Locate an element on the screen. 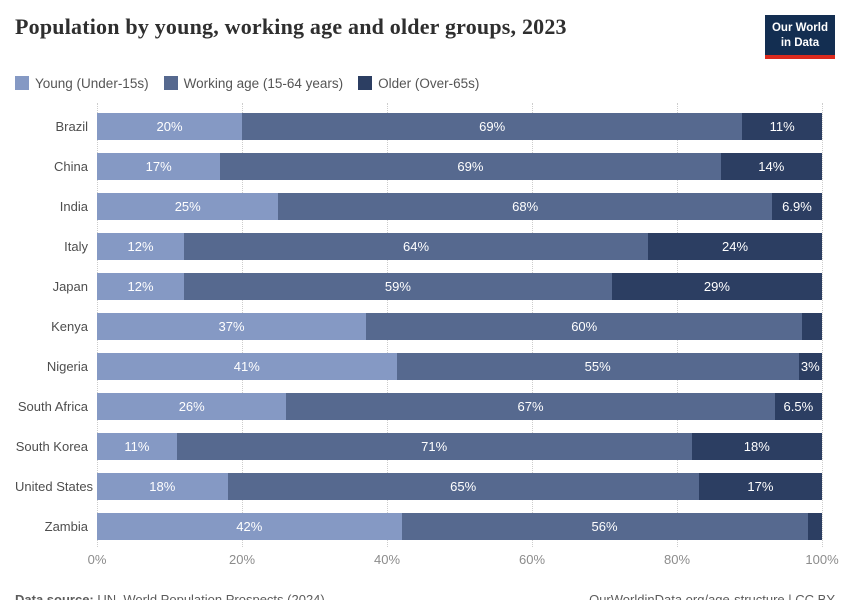 The width and height of the screenshot is (850, 600). bar-segment-young: 26% is located at coordinates (192, 406).